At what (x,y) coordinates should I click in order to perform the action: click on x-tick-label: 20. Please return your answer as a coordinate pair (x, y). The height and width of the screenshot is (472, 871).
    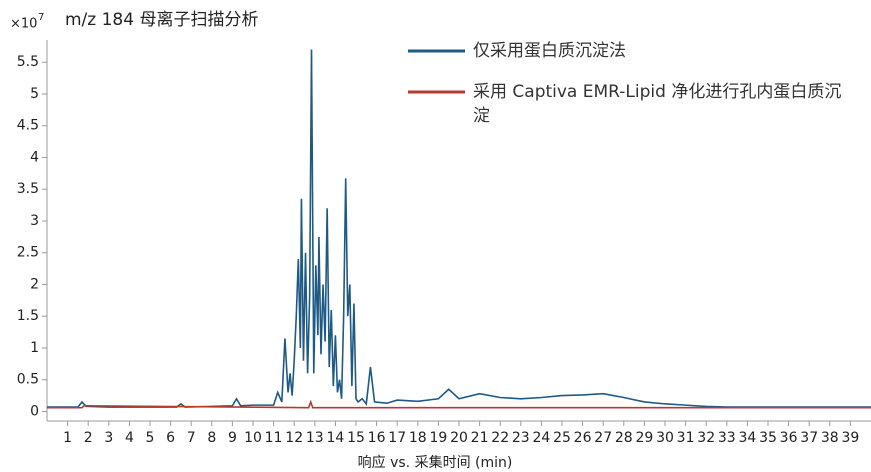
    Looking at the image, I should click on (459, 438).